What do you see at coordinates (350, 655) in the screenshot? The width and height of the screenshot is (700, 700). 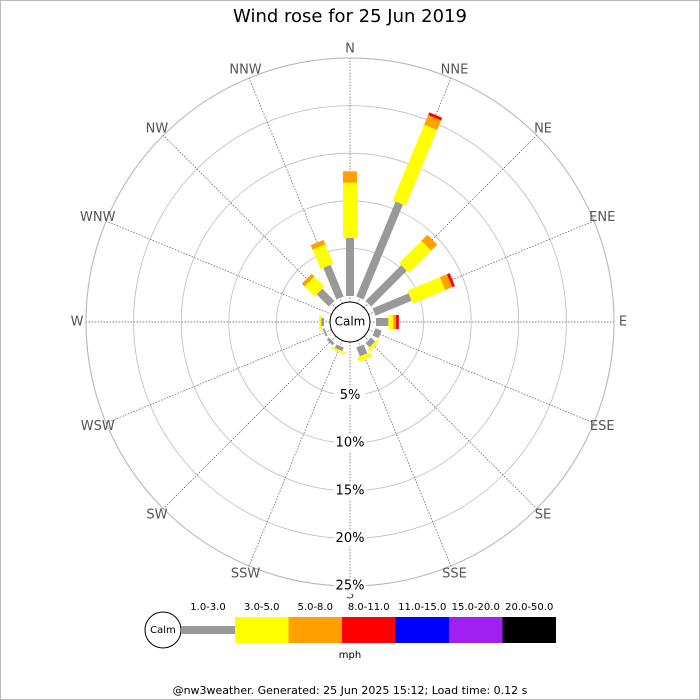 I see `unit-label: mph` at bounding box center [350, 655].